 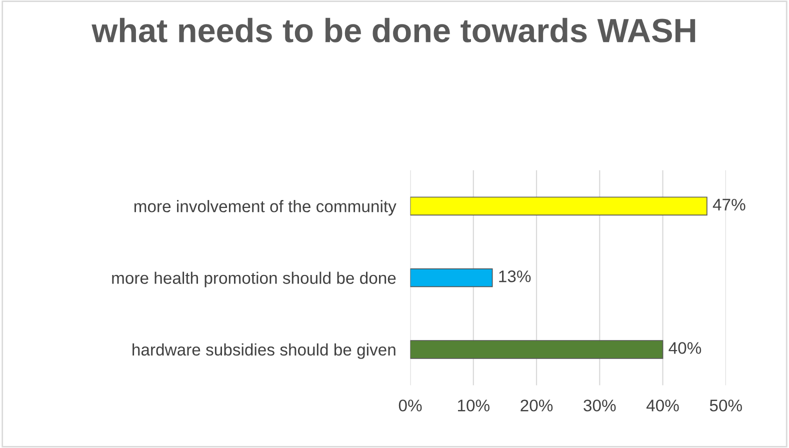 I want to click on data-label: 40%, so click(x=685, y=348).